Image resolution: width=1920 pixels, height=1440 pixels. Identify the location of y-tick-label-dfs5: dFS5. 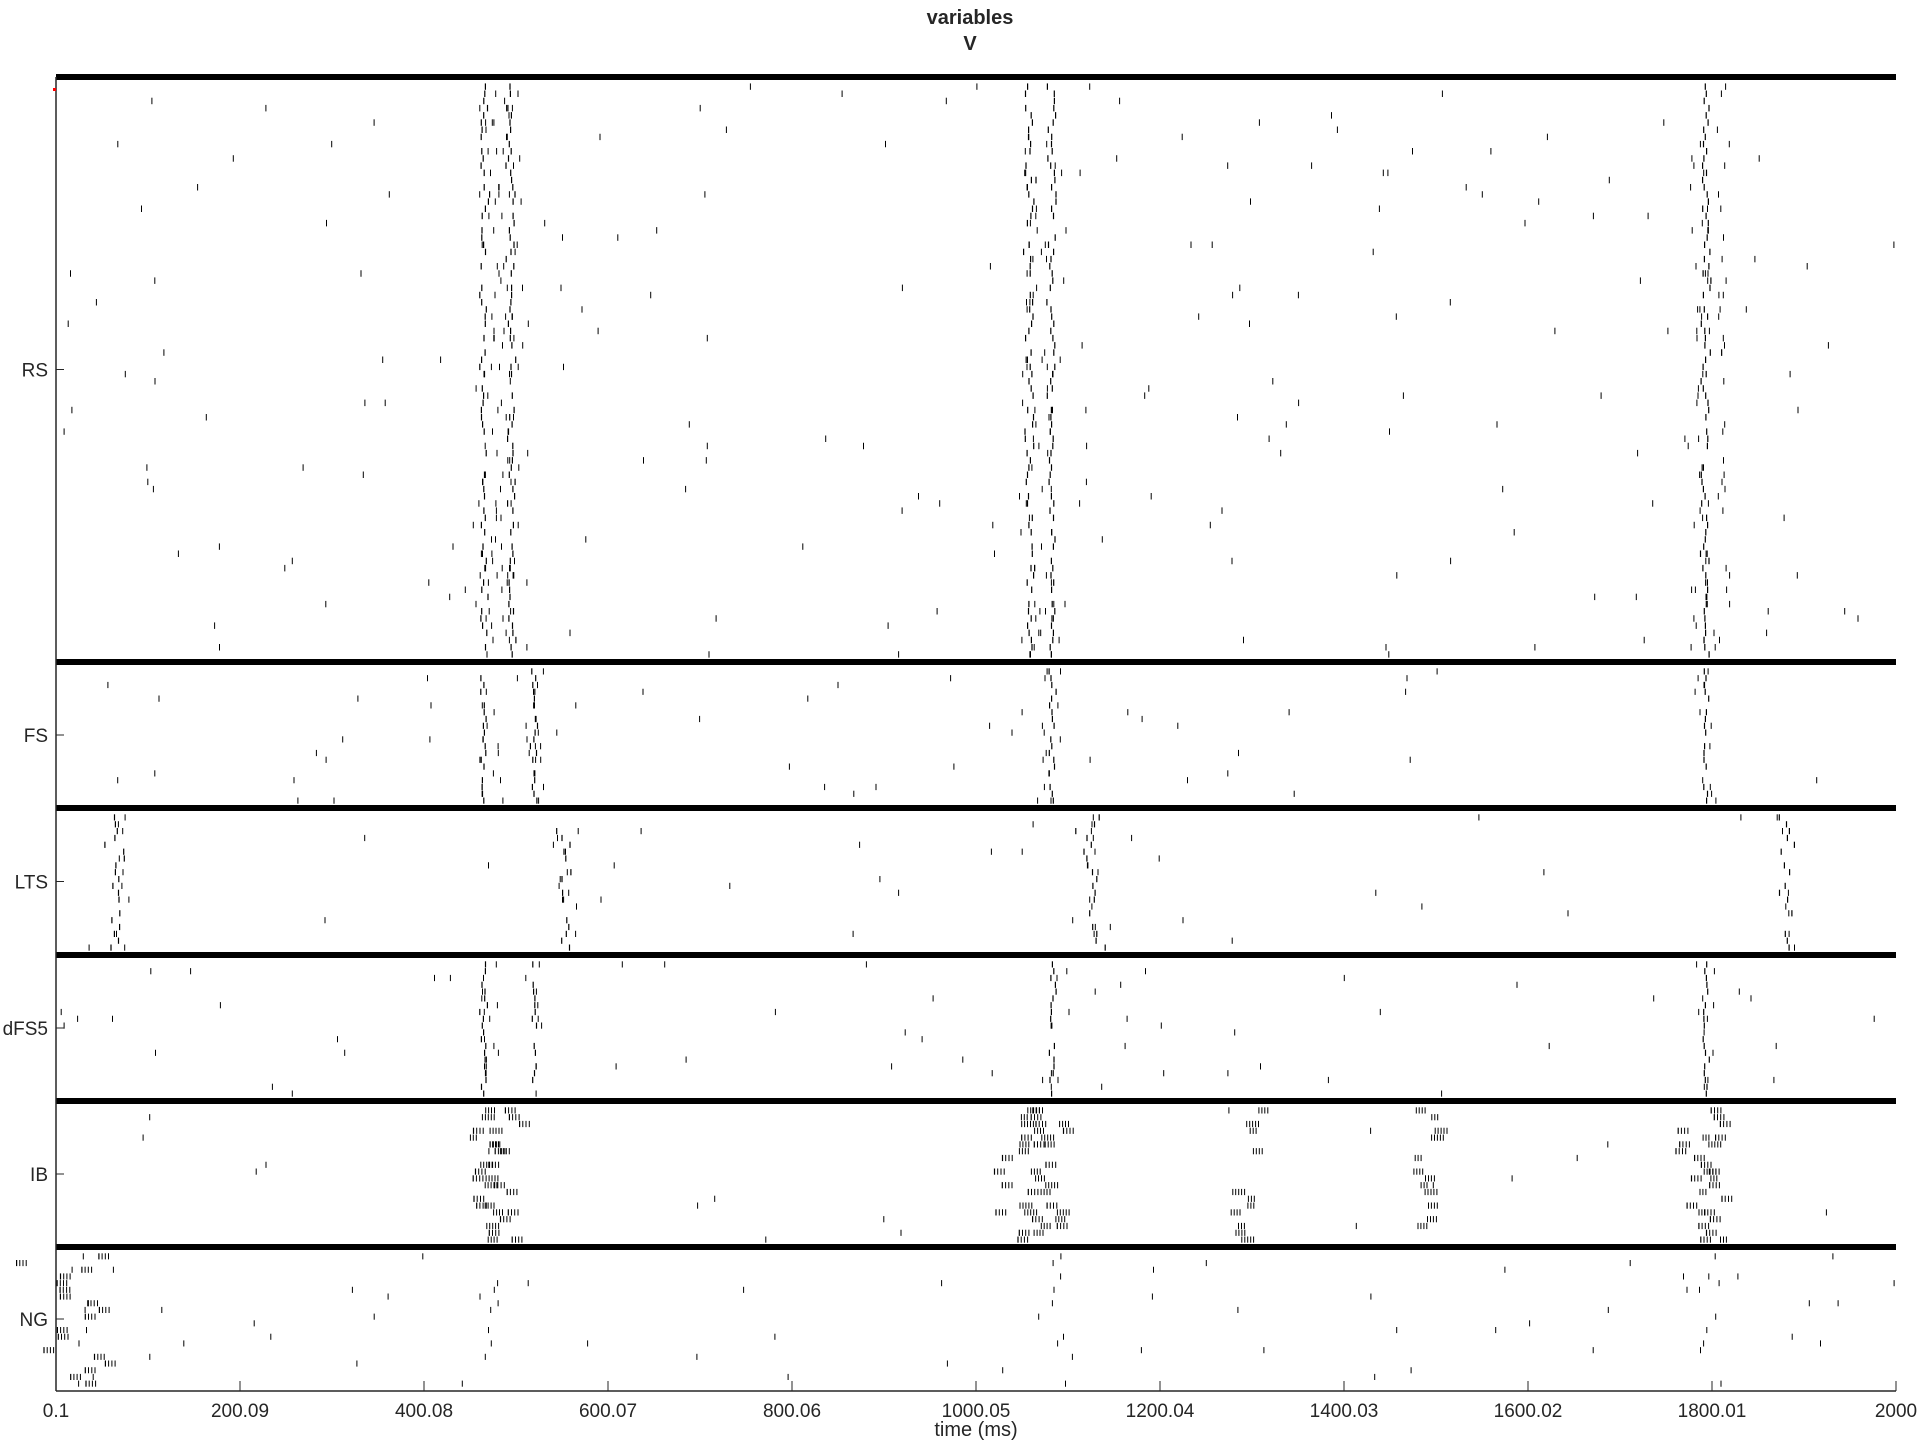
(25, 1029).